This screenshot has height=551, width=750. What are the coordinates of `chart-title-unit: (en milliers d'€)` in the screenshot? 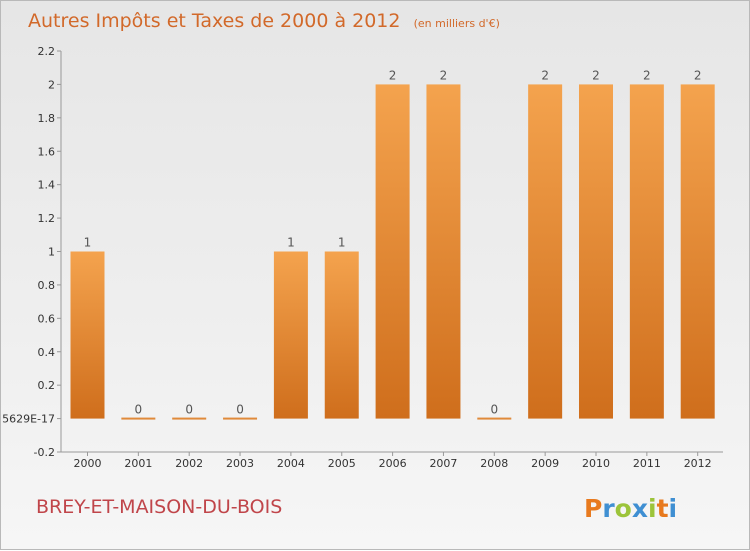 It's located at (457, 23).